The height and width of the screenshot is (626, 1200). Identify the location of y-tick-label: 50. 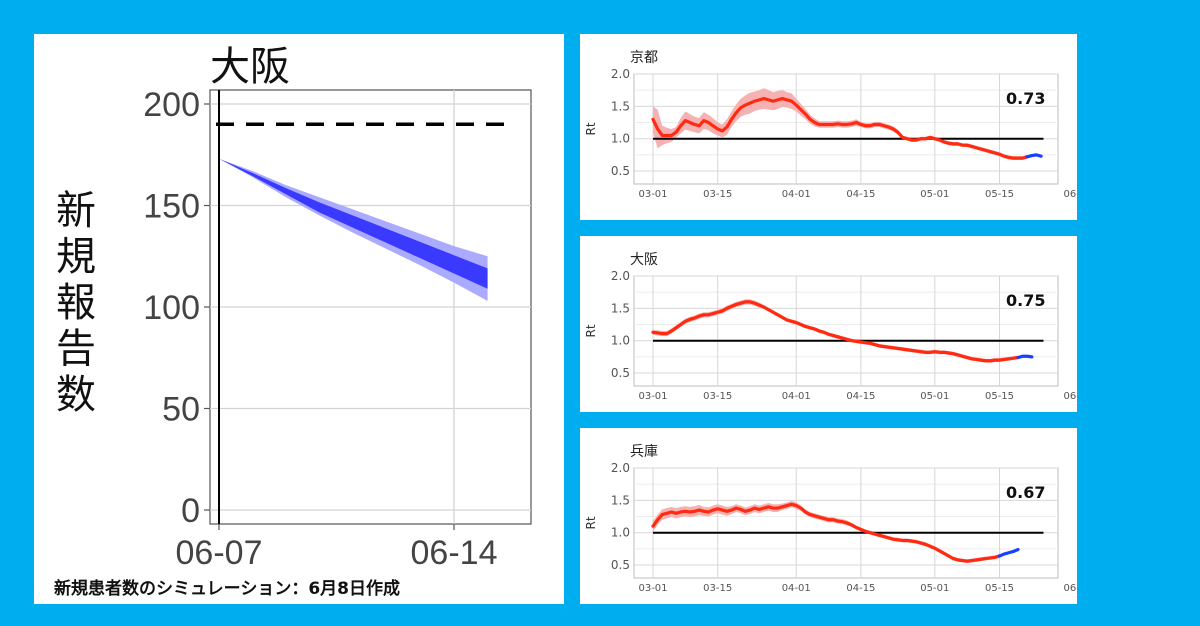
(181, 410).